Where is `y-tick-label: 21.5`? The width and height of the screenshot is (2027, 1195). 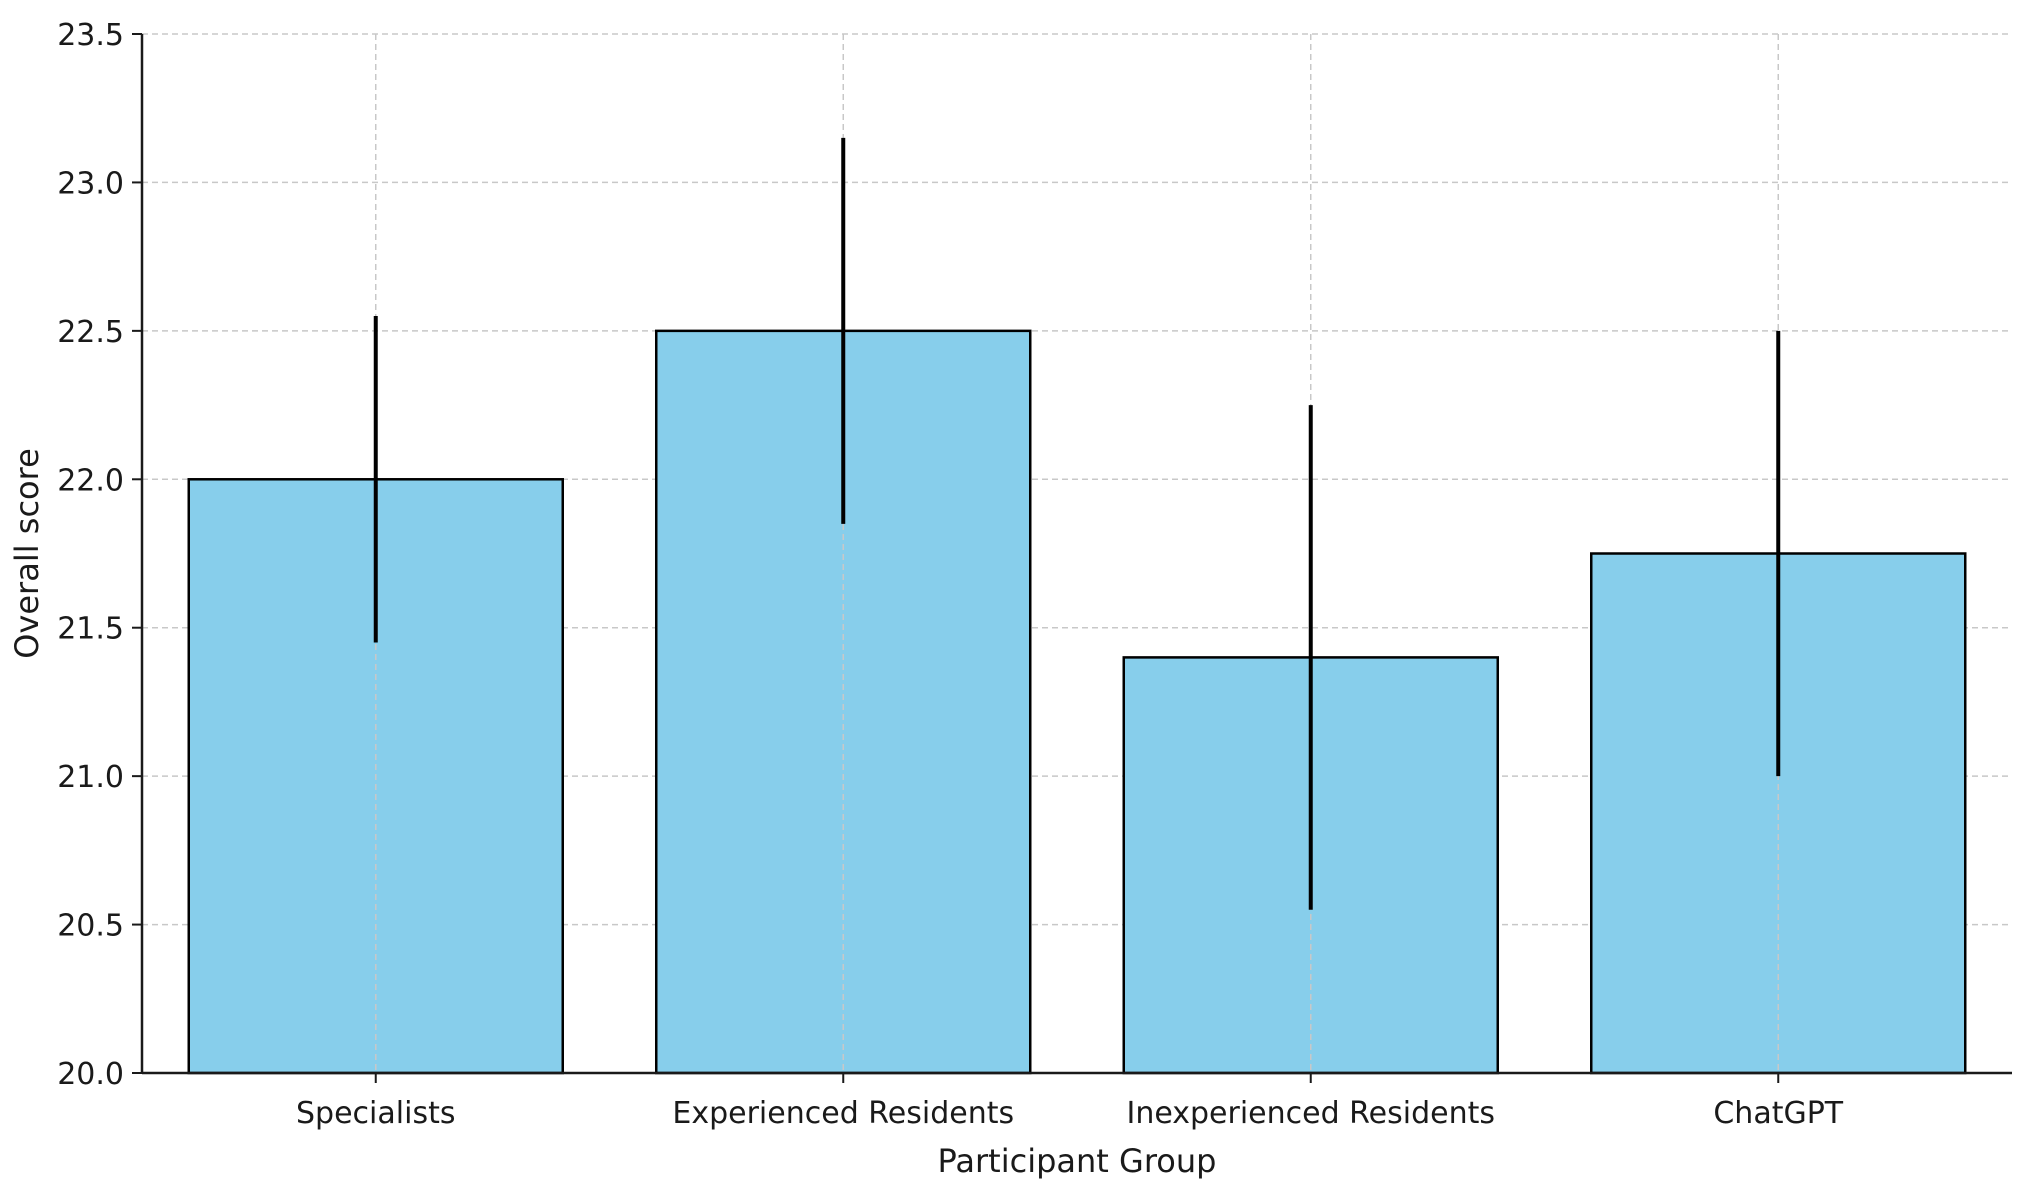
y-tick-label: 21.5 is located at coordinates (90, 629).